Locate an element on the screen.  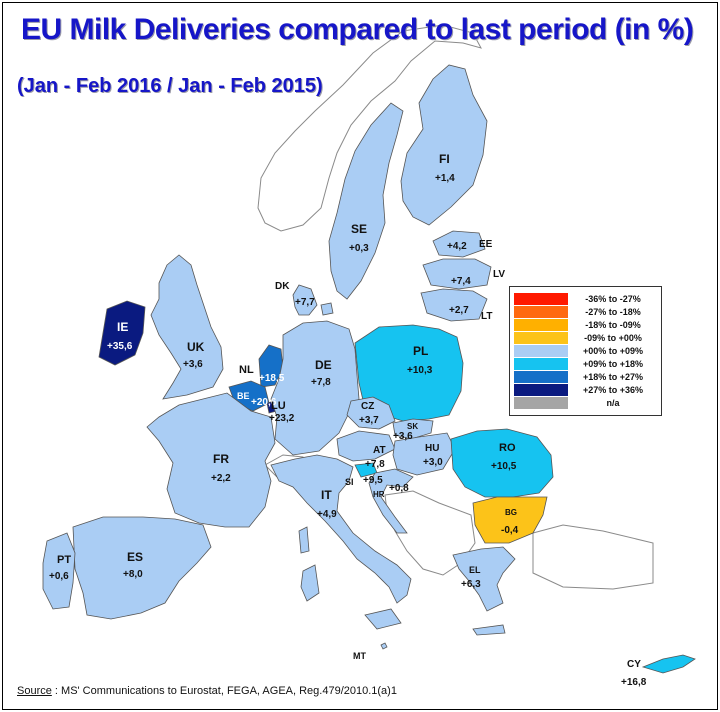
country-cz is located at coordinates (371, 413).